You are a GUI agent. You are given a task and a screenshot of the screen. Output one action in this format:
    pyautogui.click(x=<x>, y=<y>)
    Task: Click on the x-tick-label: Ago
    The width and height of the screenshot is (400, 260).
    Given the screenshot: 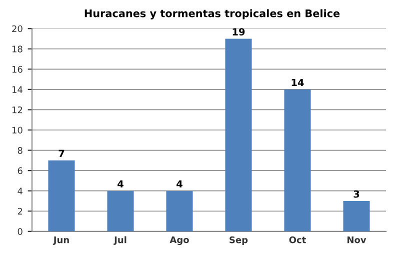 What is the action you would take?
    pyautogui.click(x=179, y=240)
    